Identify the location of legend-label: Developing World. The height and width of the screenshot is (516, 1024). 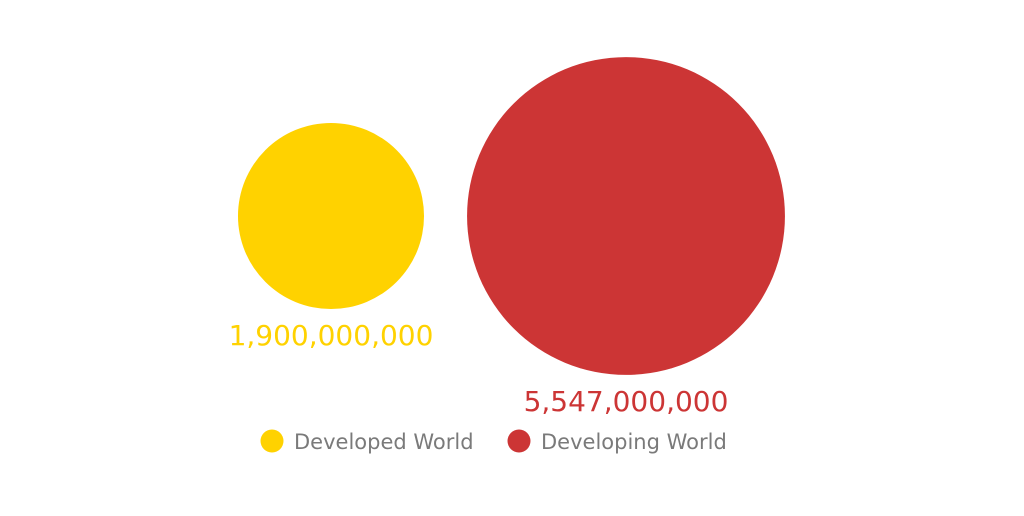
(634, 442).